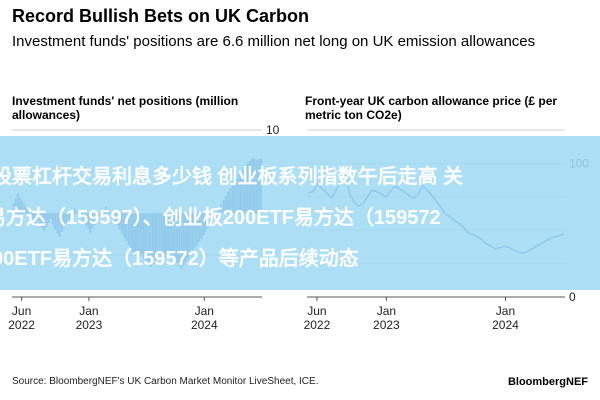 This screenshot has width=600, height=400. What do you see at coordinates (179, 259) in the screenshot?
I see `banner-text-line-3: 00ETF易方达（159572）等产品后续动态` at bounding box center [179, 259].